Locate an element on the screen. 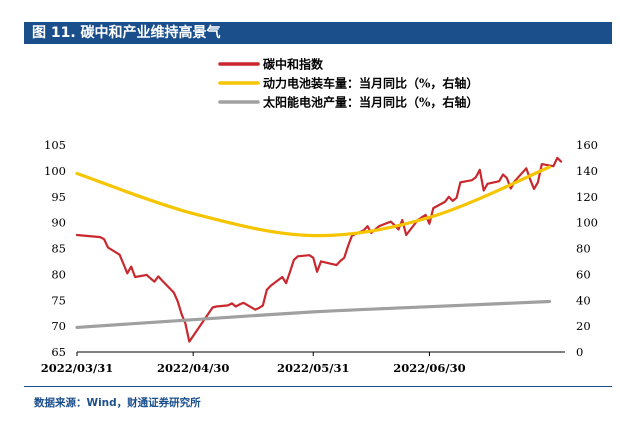 The image size is (620, 421). left-tick-label: 70 is located at coordinates (58, 326).